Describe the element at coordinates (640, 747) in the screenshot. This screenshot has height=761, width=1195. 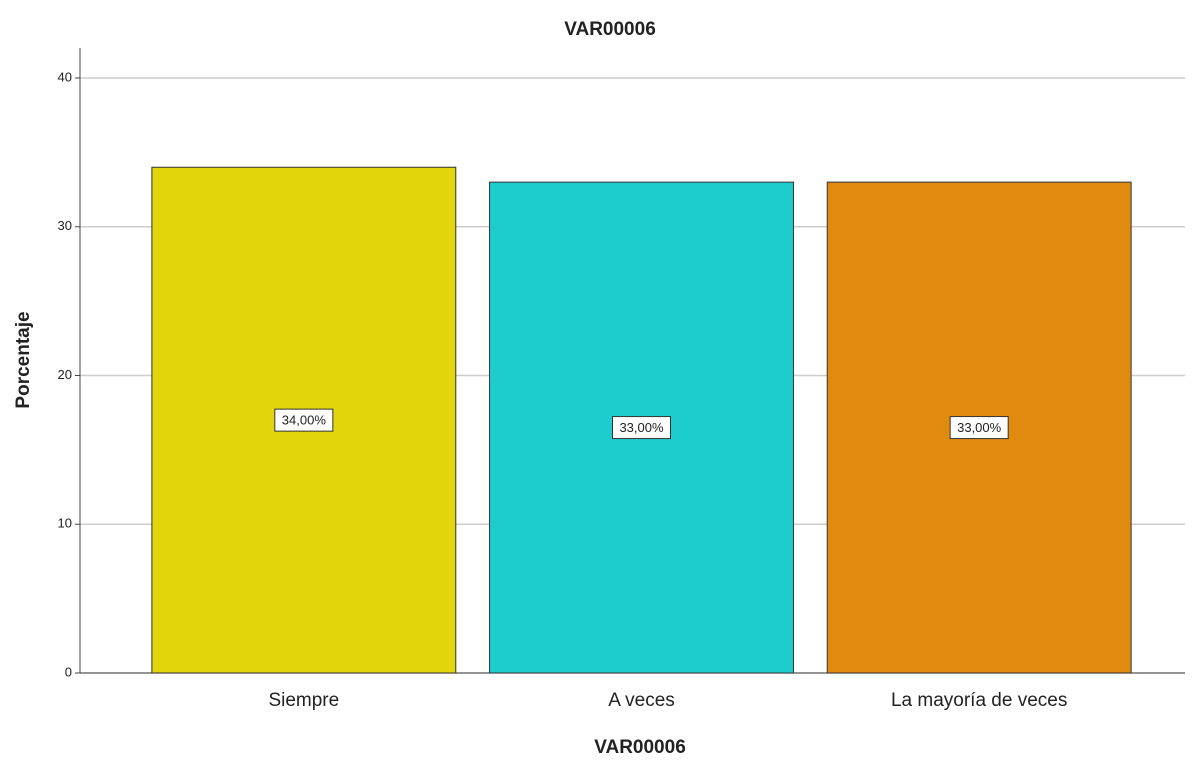
I see `x-axis-label: VAR00006` at that location.